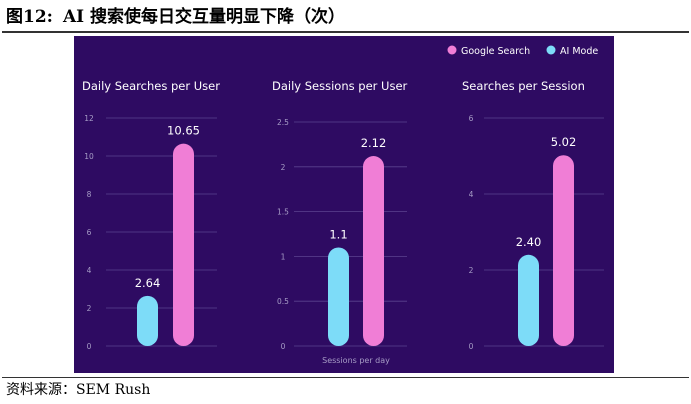 Image resolution: width=691 pixels, height=404 pixels. Describe the element at coordinates (338, 234) in the screenshot. I see `chart2-data-label-ai-mode: 1.1` at that location.